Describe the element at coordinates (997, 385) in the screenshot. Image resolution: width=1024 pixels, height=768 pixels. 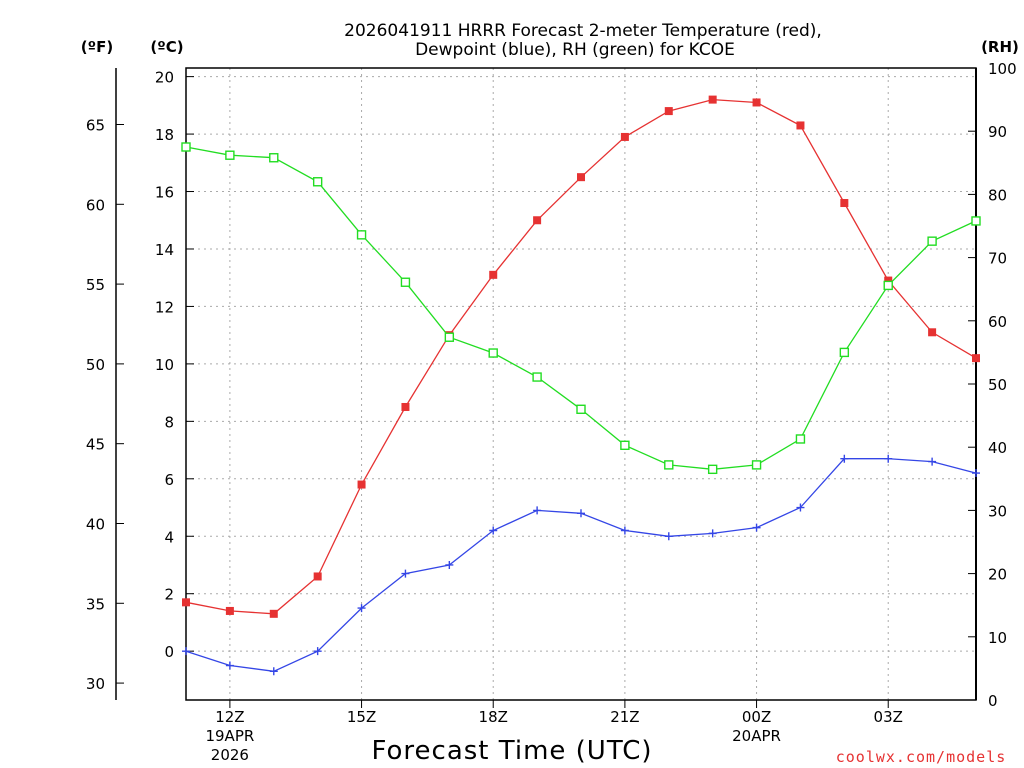
I see `rh-tick-label: 50` at that location.